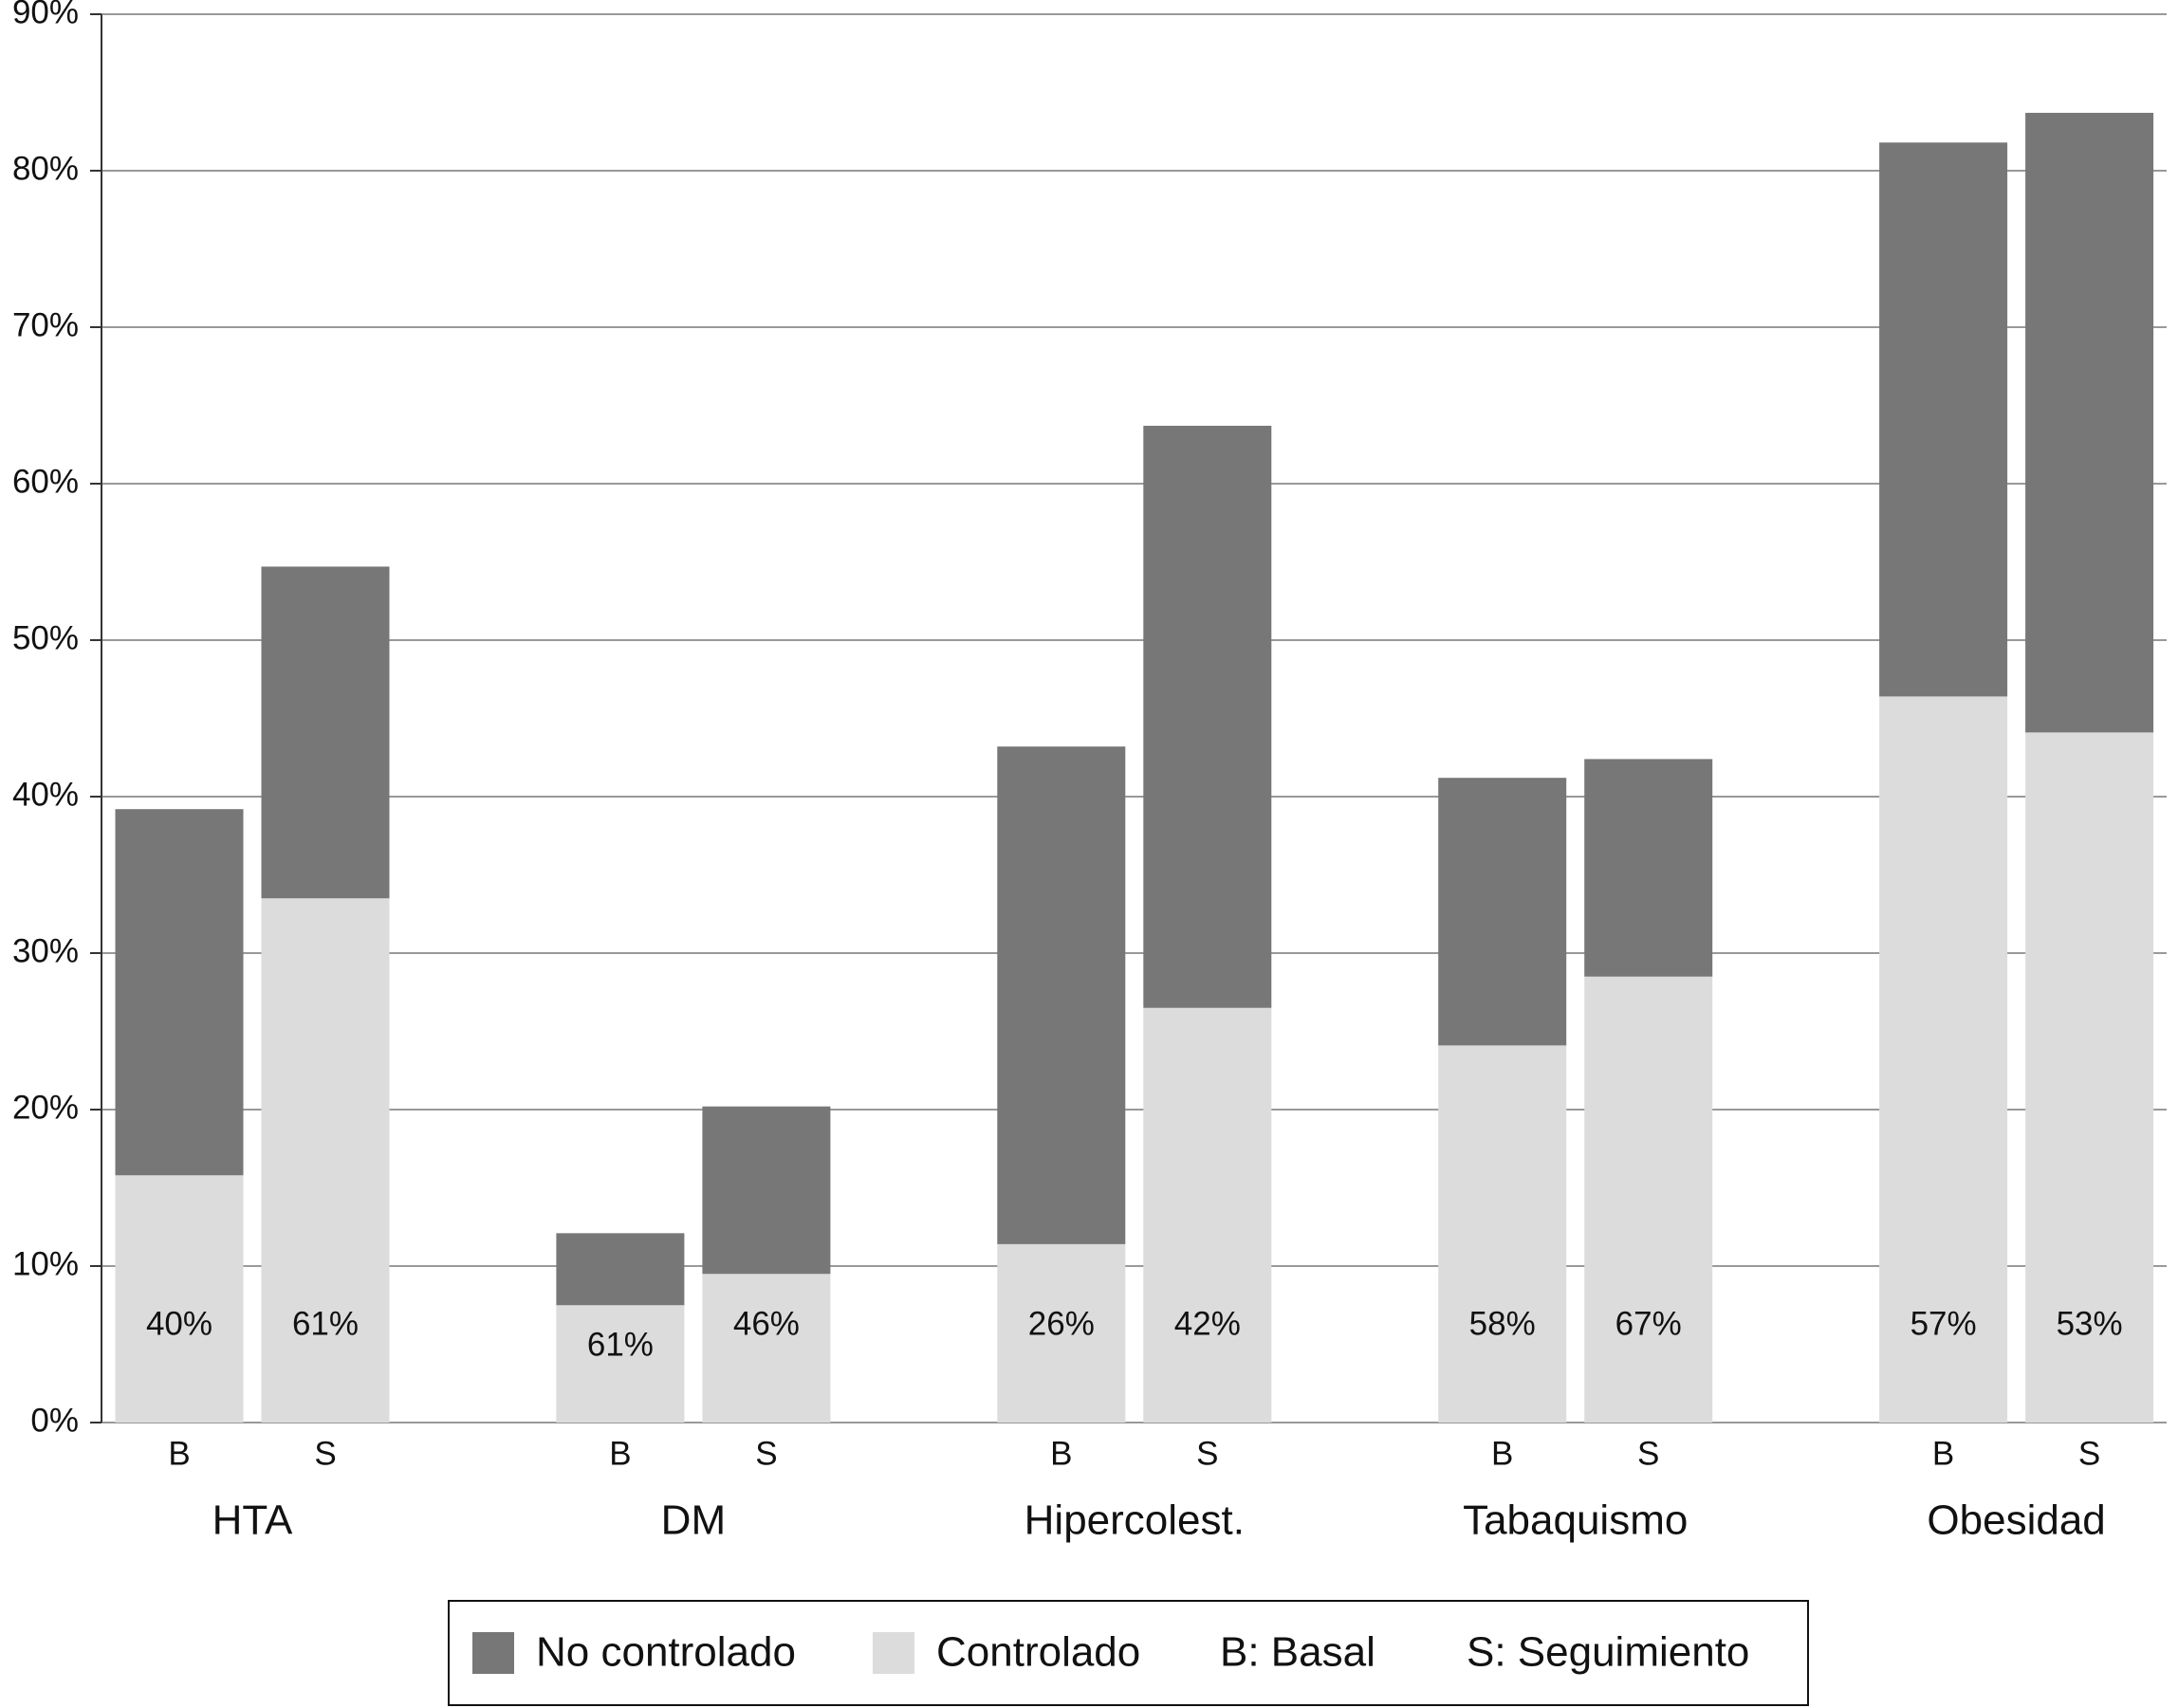  I want to click on y-tick-label: 80%, so click(46, 168).